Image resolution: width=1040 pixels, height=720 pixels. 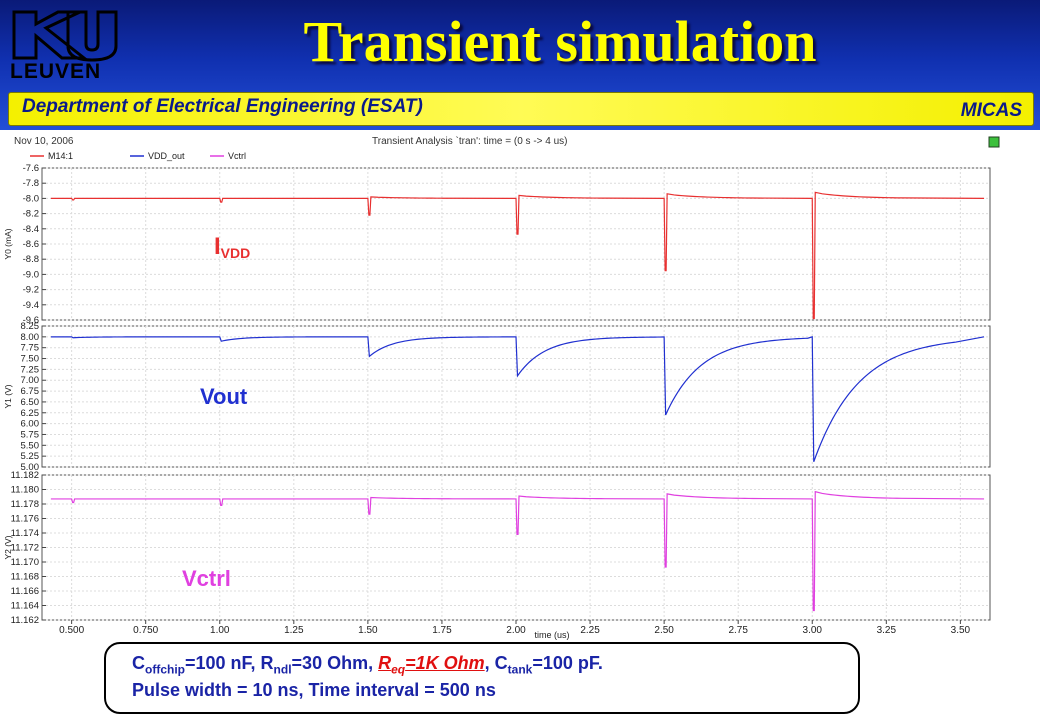 I want to click on y-tick-label: 11.178, so click(x=25, y=504).